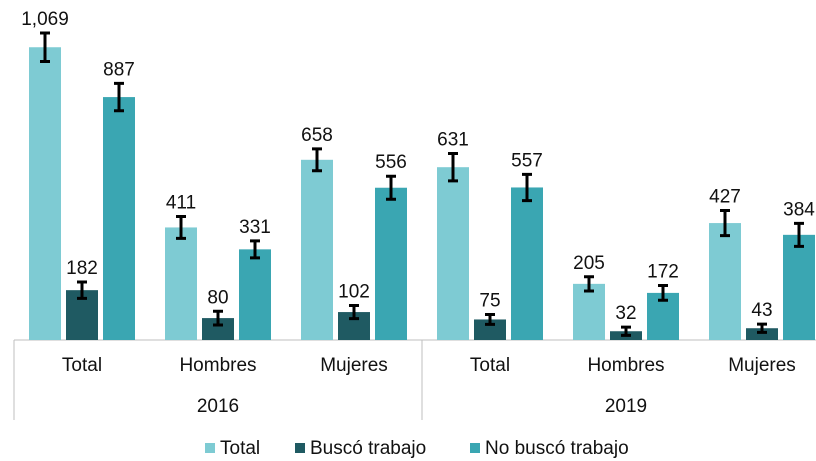  Describe the element at coordinates (626, 406) in the screenshot. I see `group-label: 2019` at that location.